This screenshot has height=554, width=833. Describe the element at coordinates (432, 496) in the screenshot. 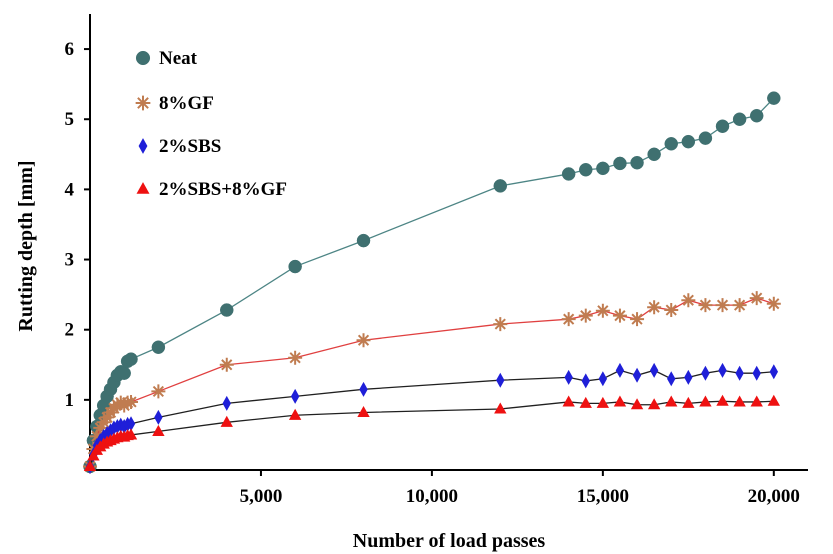

I see `x-tick-label: 10,000` at that location.